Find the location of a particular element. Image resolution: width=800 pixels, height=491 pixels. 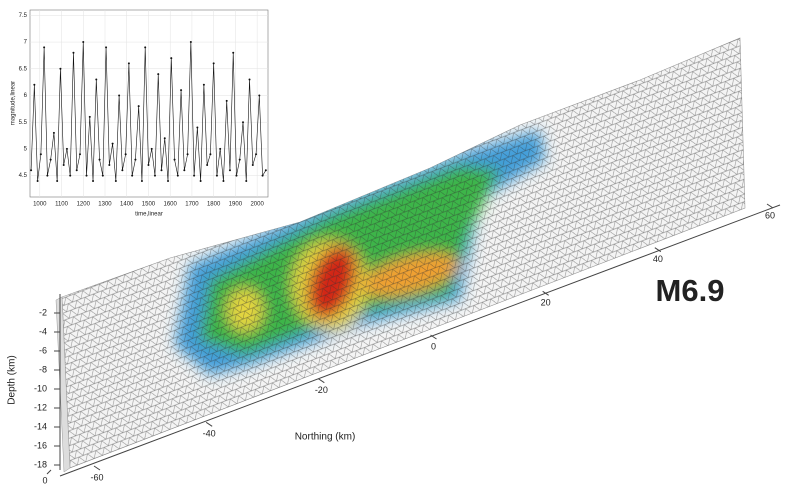

x-tick-label: 1900 is located at coordinates (236, 205).